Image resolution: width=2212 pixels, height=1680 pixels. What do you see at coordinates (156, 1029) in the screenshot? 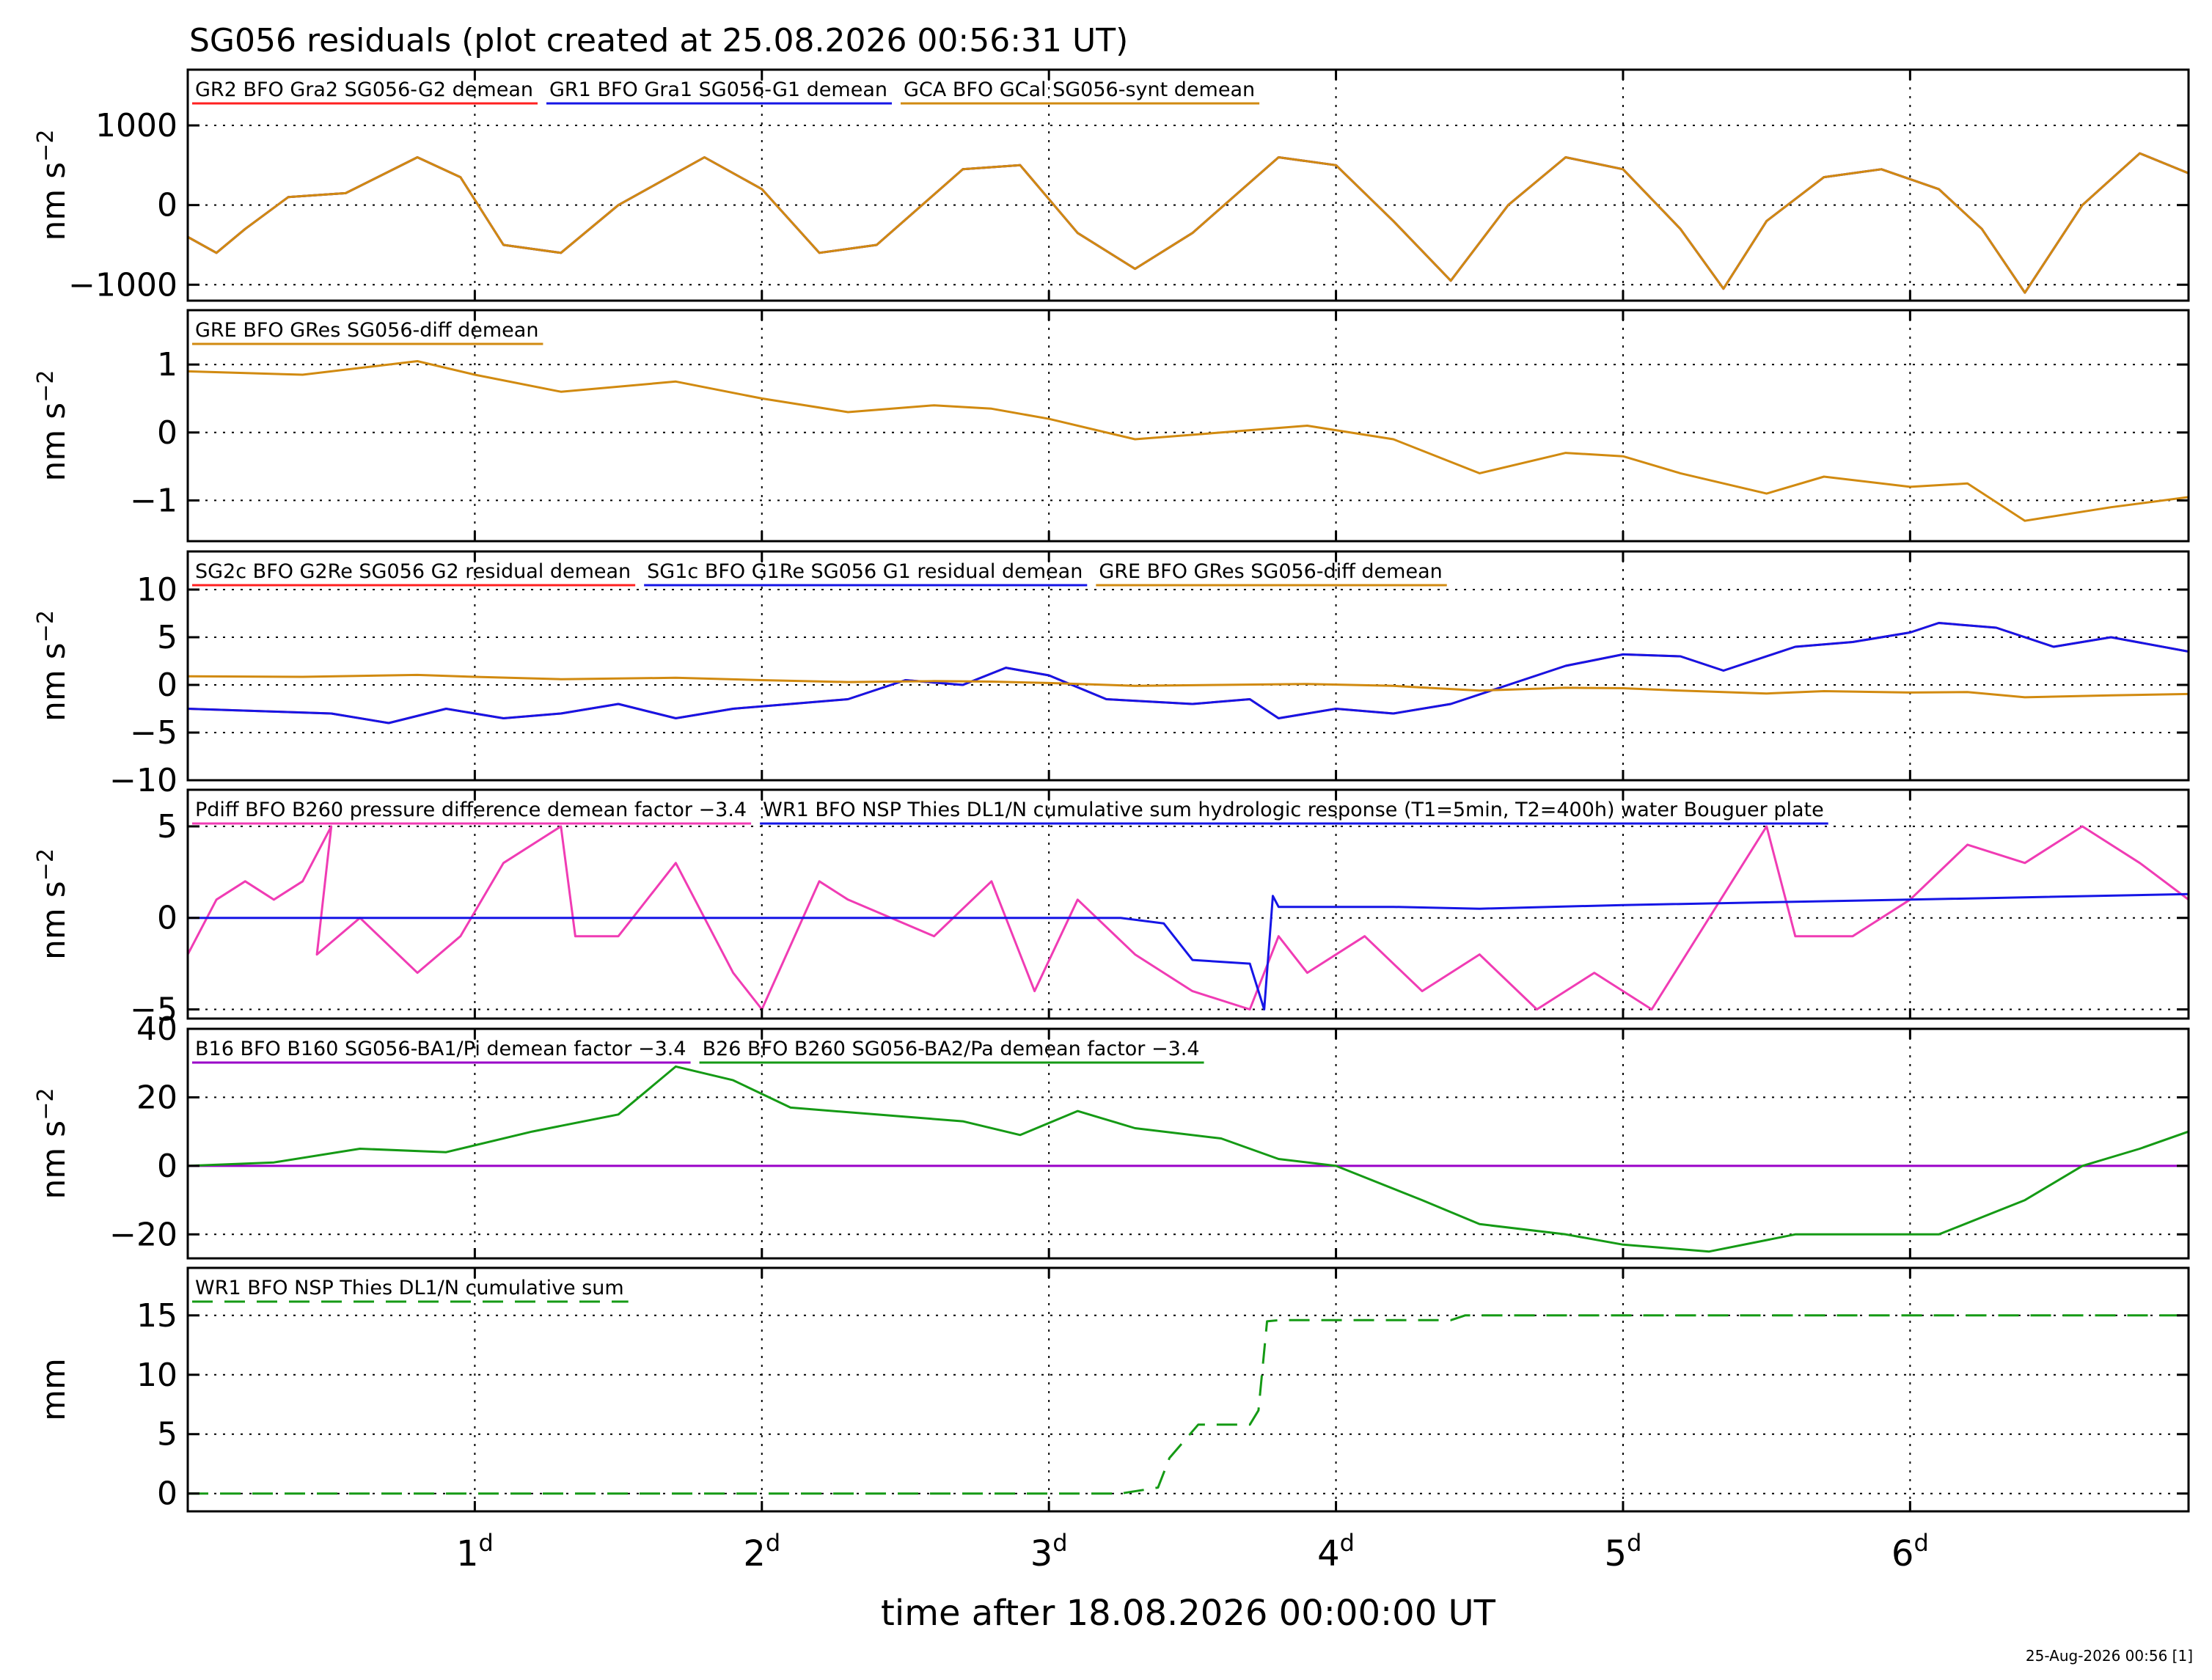
I see `y-tick-label: 40` at bounding box center [156, 1029].